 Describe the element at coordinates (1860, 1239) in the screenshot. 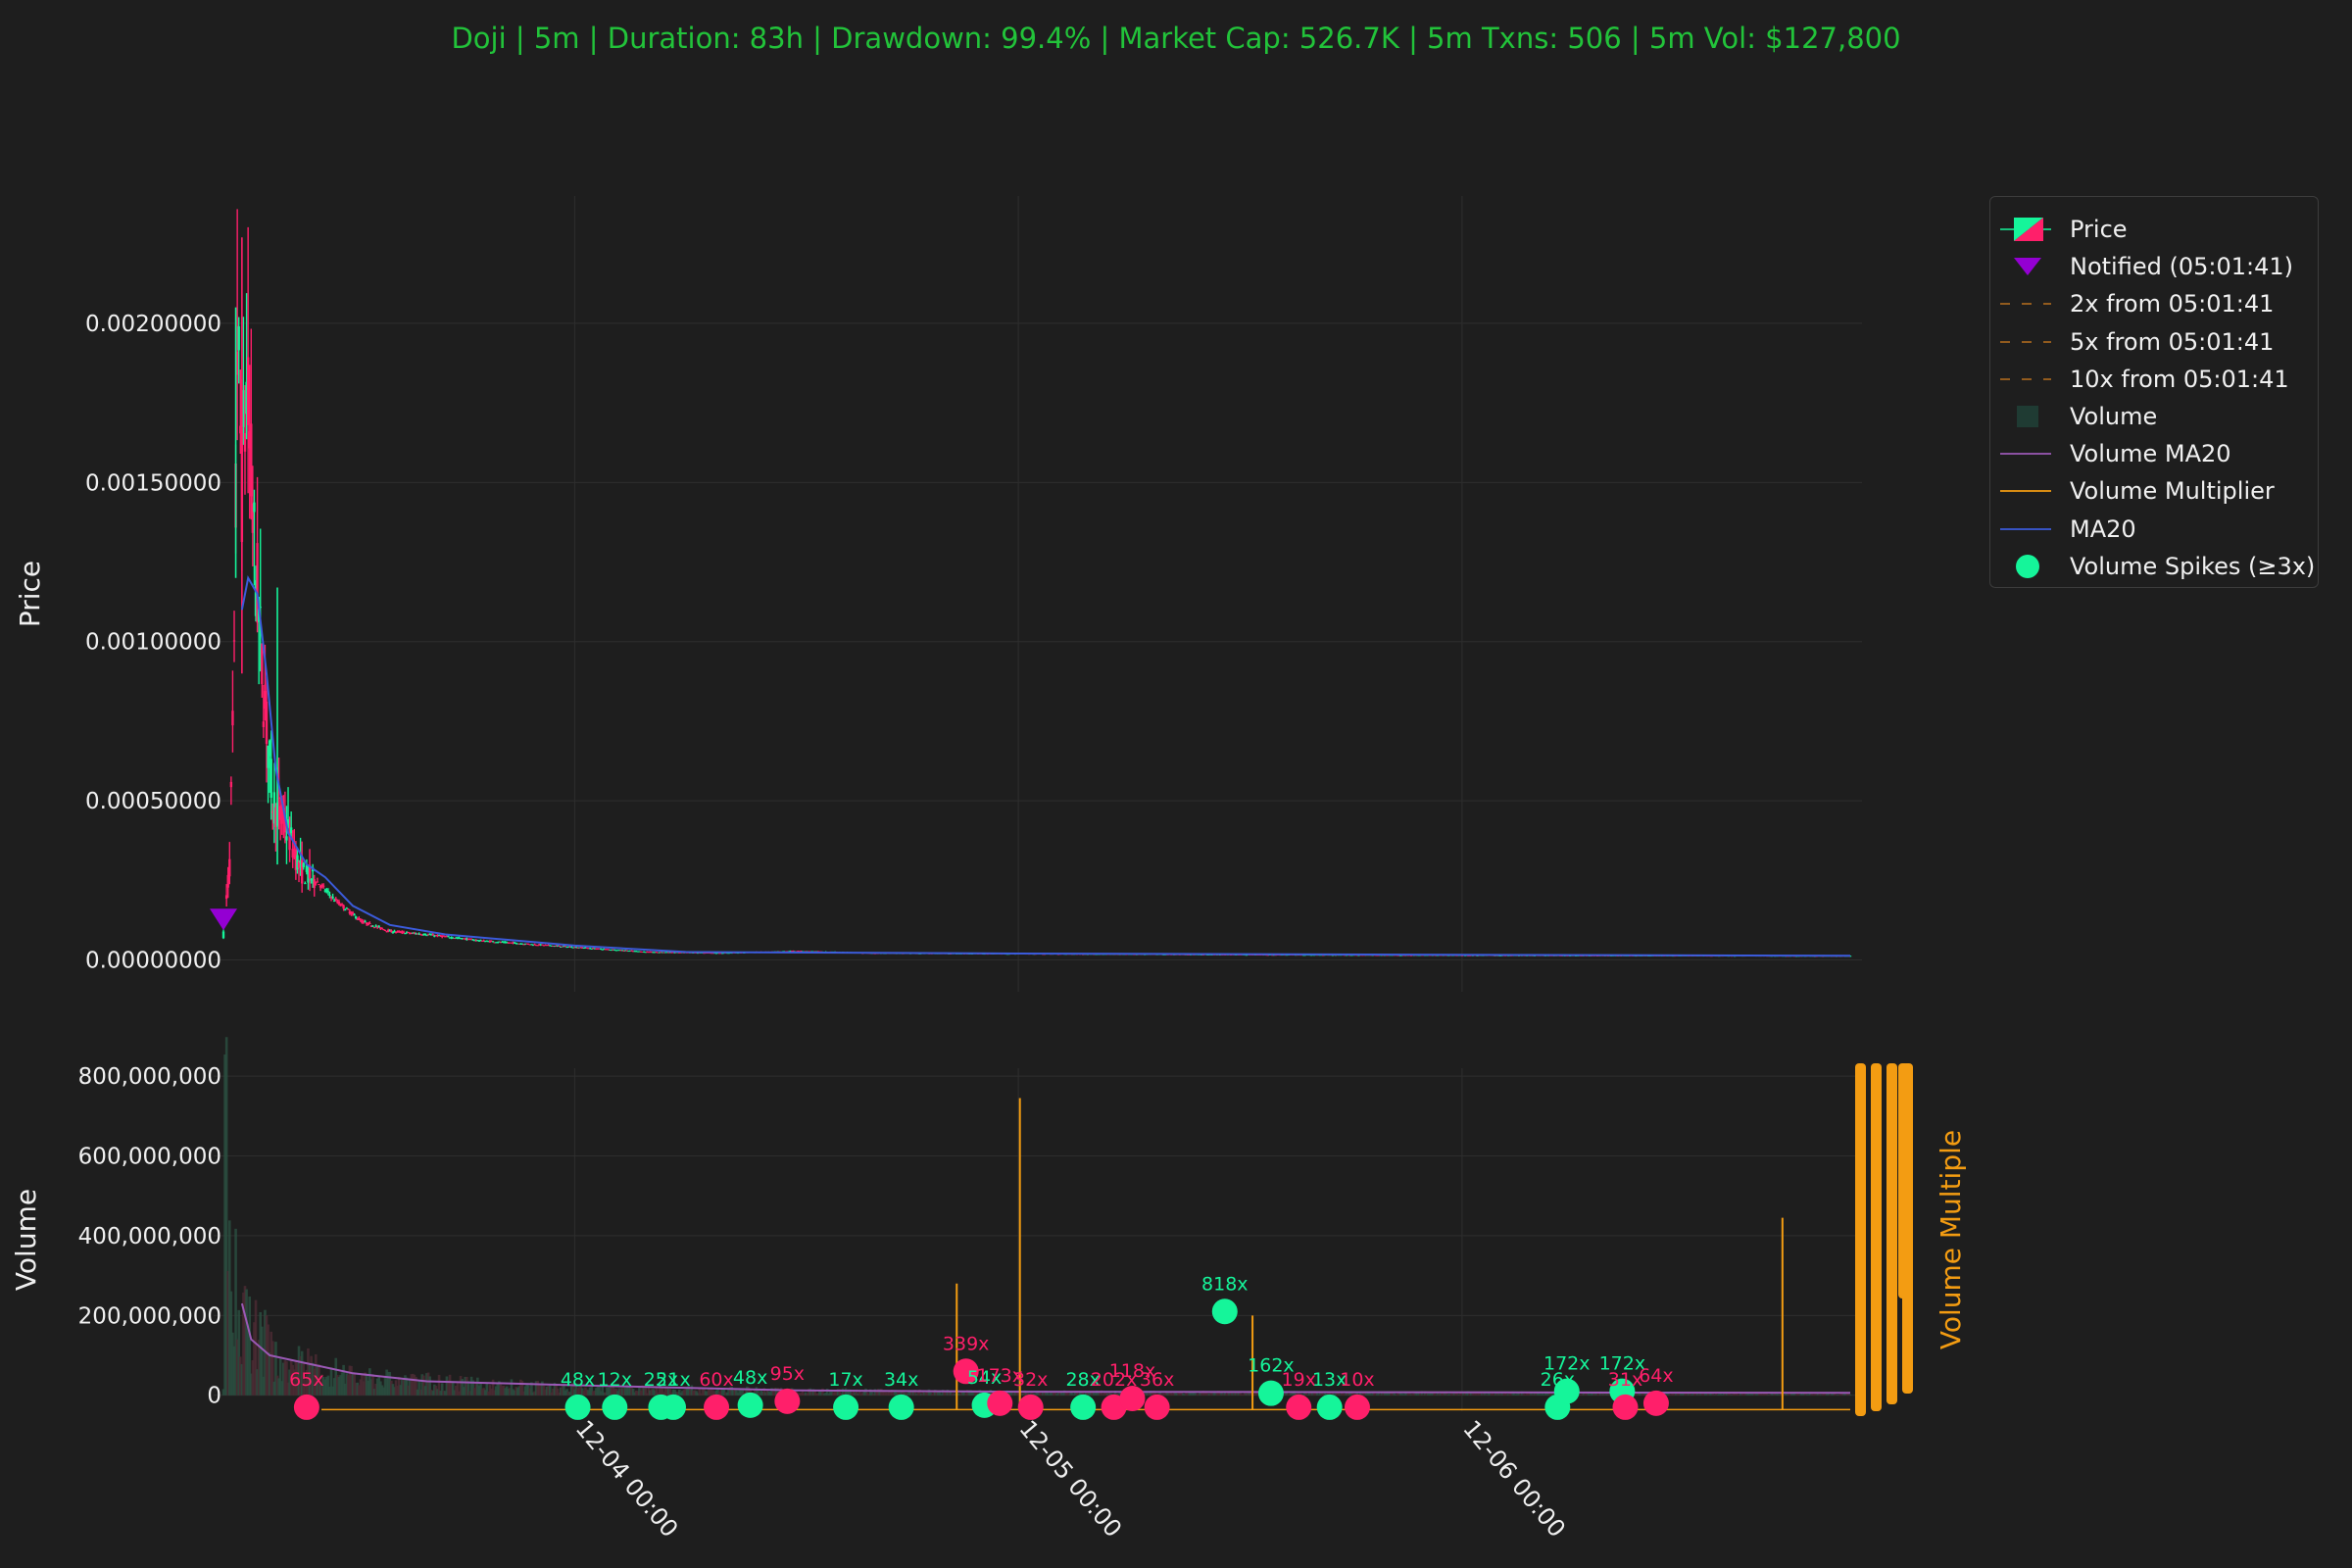

I see `volume-multiple-tick` at that location.